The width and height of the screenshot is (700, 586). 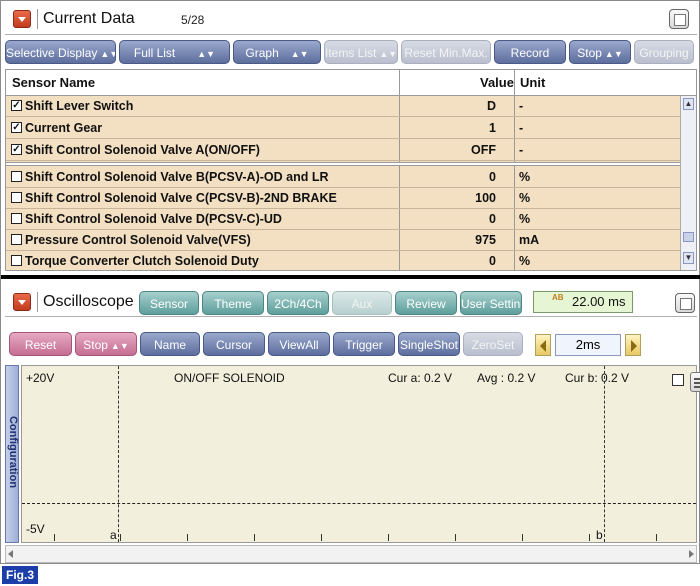 I want to click on full-list-button: Full List ▲▼, so click(x=174, y=52).